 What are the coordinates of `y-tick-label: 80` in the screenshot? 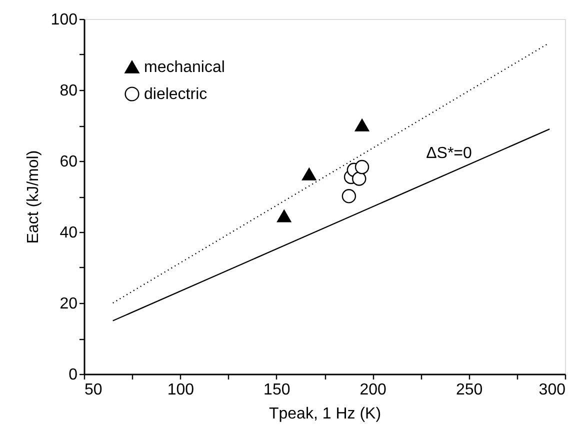 It's located at (69, 91).